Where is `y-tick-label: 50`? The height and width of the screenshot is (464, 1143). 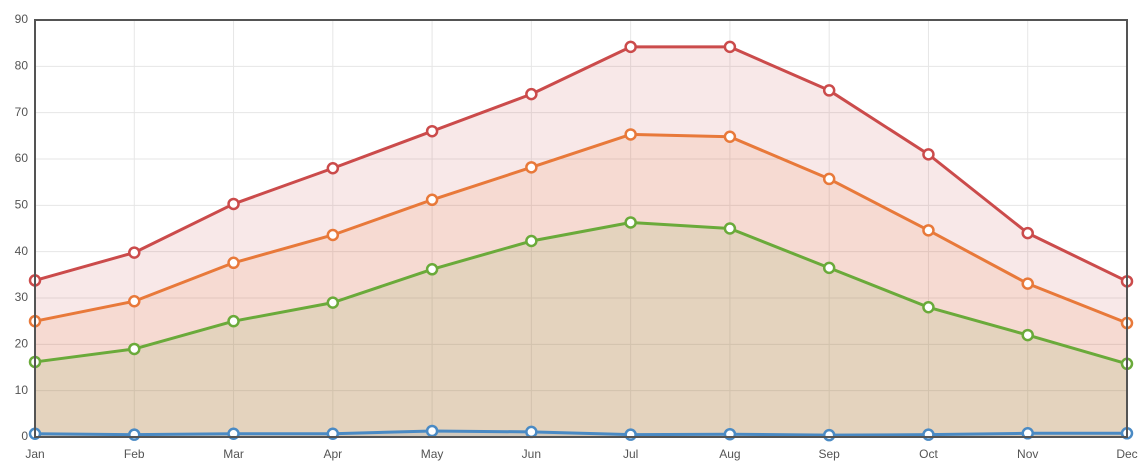 y-tick-label: 50 is located at coordinates (22, 205).